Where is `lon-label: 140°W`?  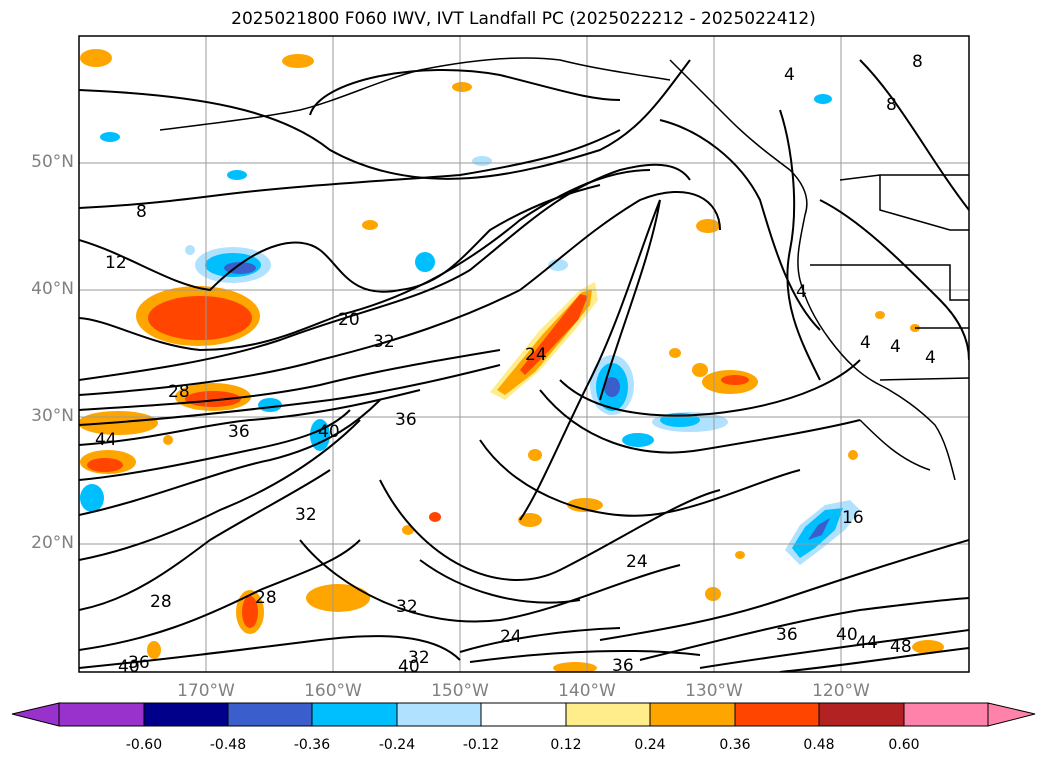 lon-label: 140°W is located at coordinates (587, 691).